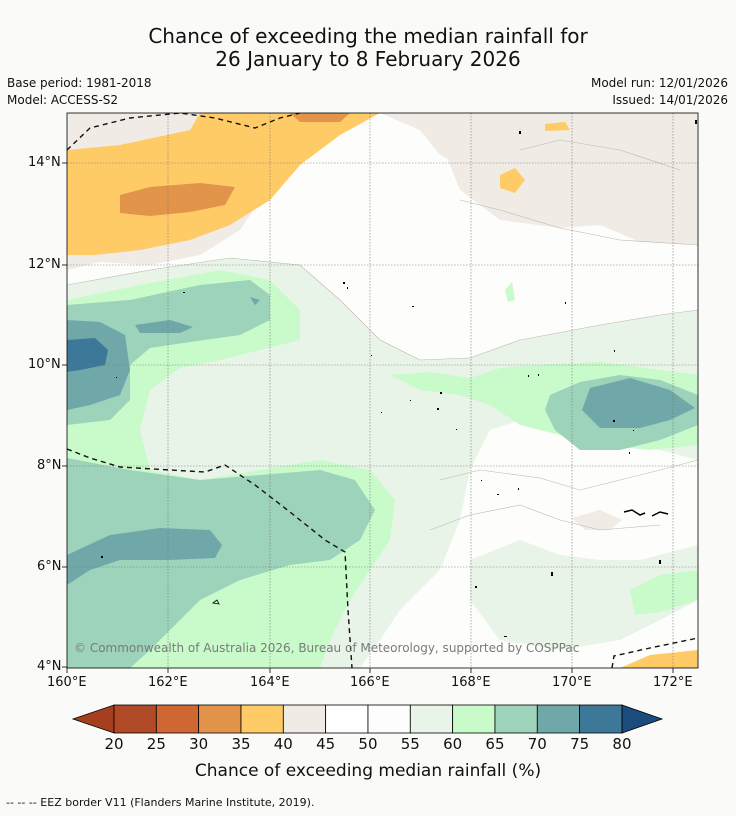  What do you see at coordinates (622, 744) in the screenshot?
I see `colorbar-label: 80` at bounding box center [622, 744].